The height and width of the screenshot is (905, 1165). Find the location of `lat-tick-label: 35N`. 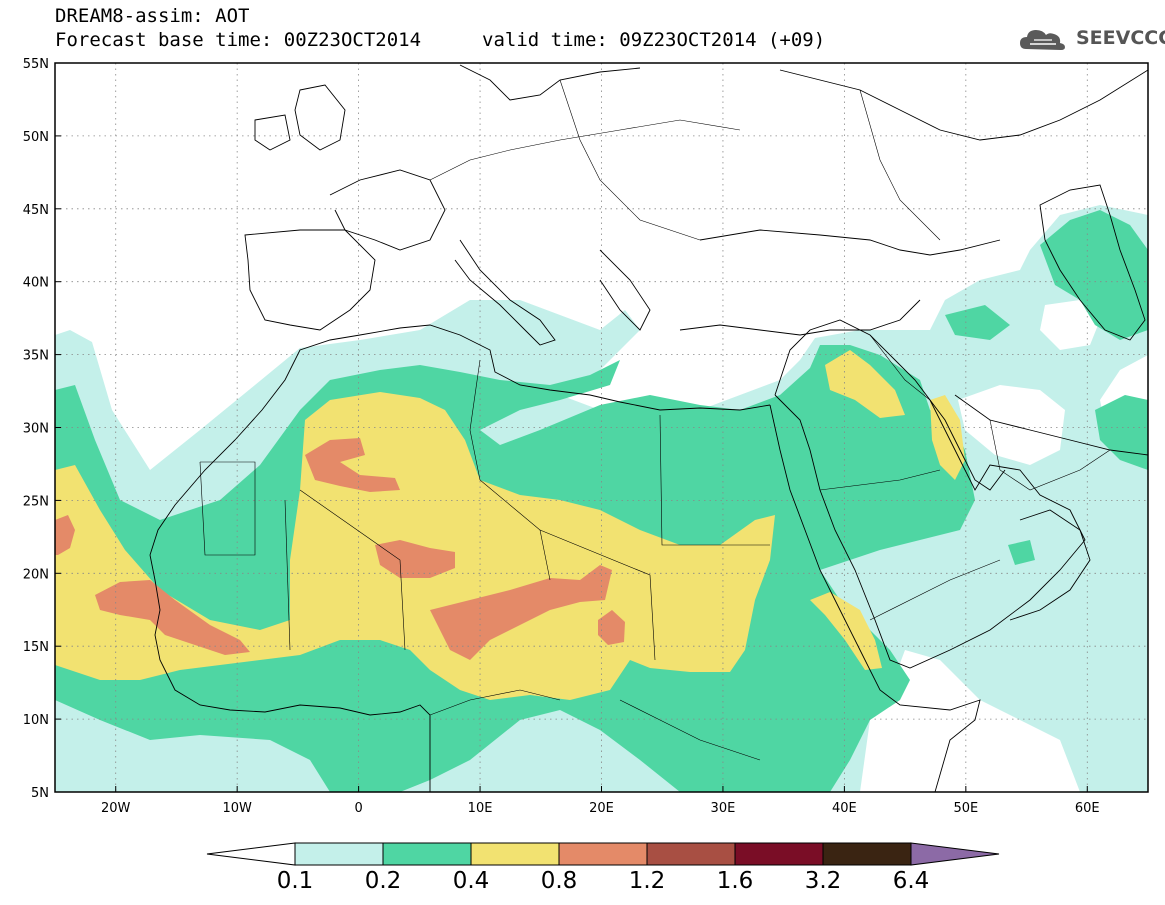

lat-tick-label: 35N is located at coordinates (36, 356).